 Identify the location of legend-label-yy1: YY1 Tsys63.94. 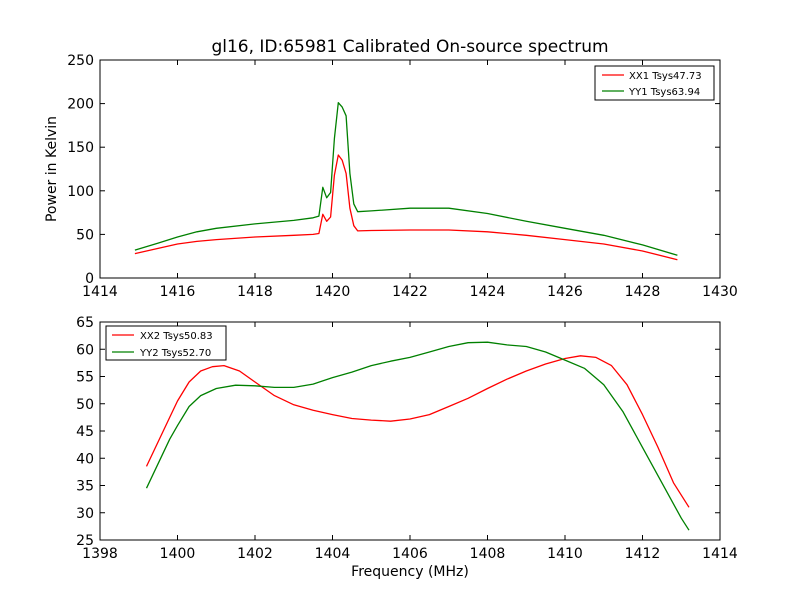
(664, 92).